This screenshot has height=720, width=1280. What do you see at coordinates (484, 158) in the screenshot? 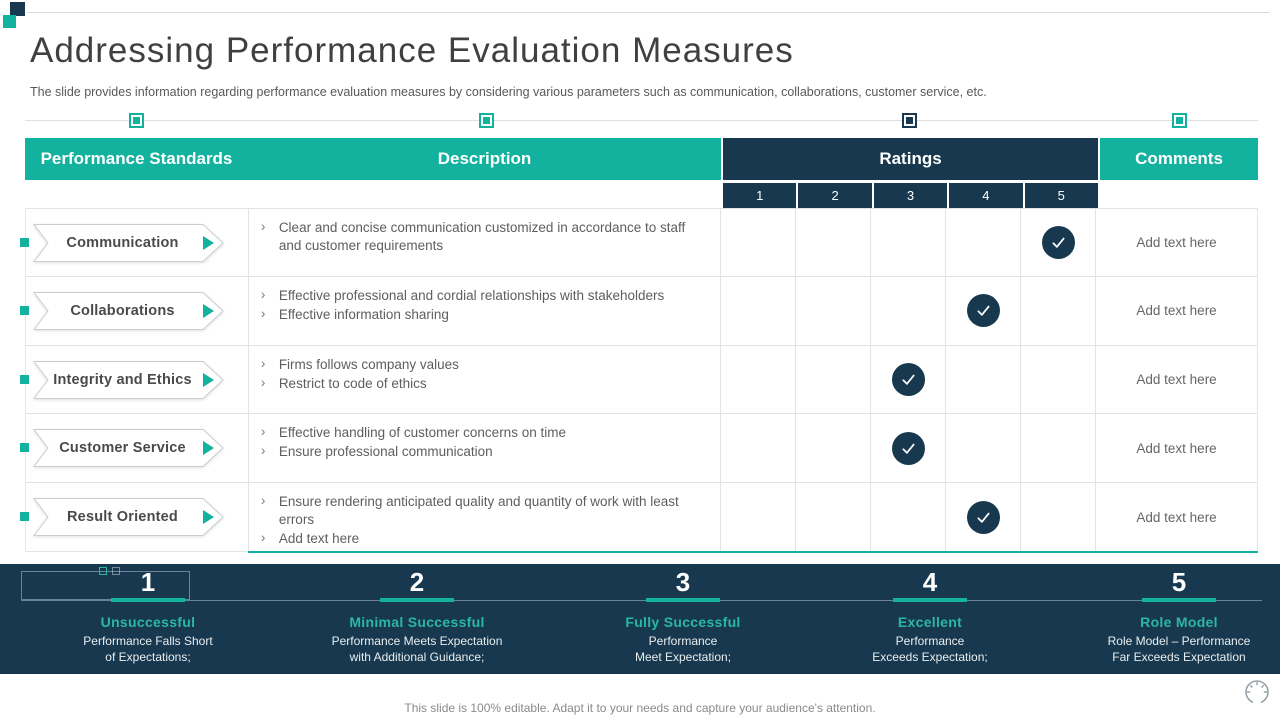
I see `header-description: Description` at bounding box center [484, 158].